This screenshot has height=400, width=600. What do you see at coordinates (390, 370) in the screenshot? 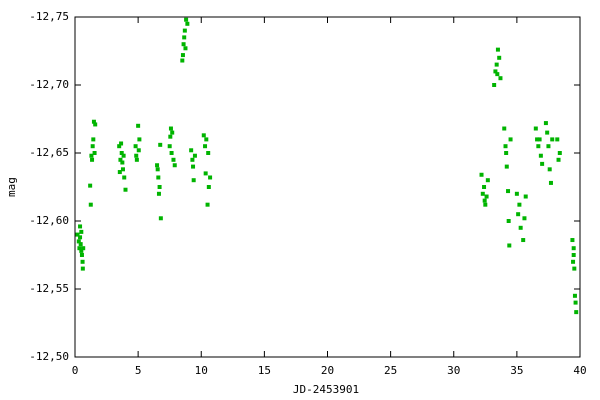
I see `x-tick-label: 25` at bounding box center [390, 370].